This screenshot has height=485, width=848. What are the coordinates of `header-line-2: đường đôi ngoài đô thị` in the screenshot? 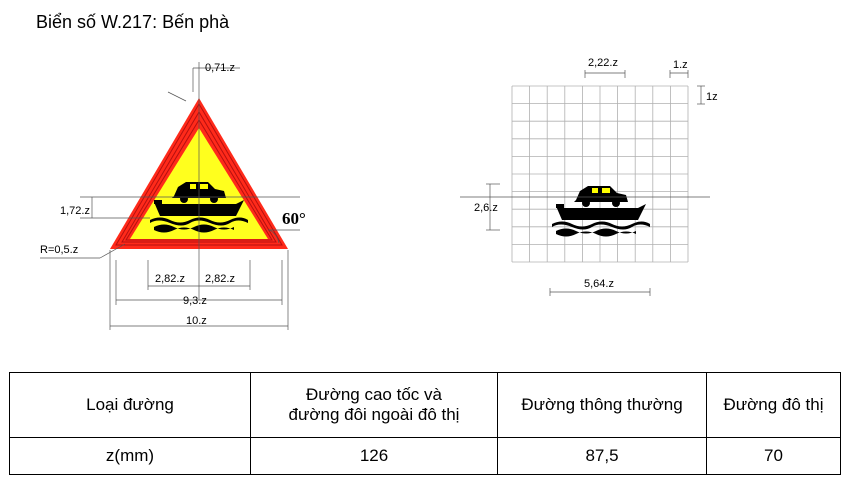 It's located at (374, 414).